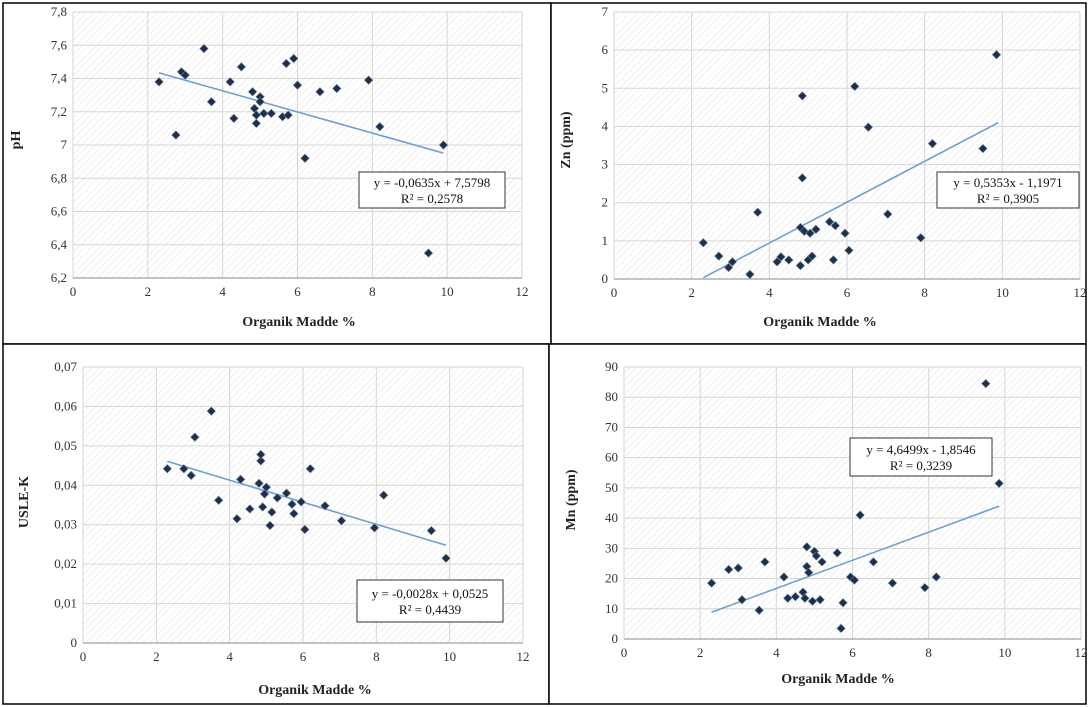 Image resolution: width=1089 pixels, height=707 pixels. I want to click on usle-k-x-tick-label: 4, so click(229, 656).